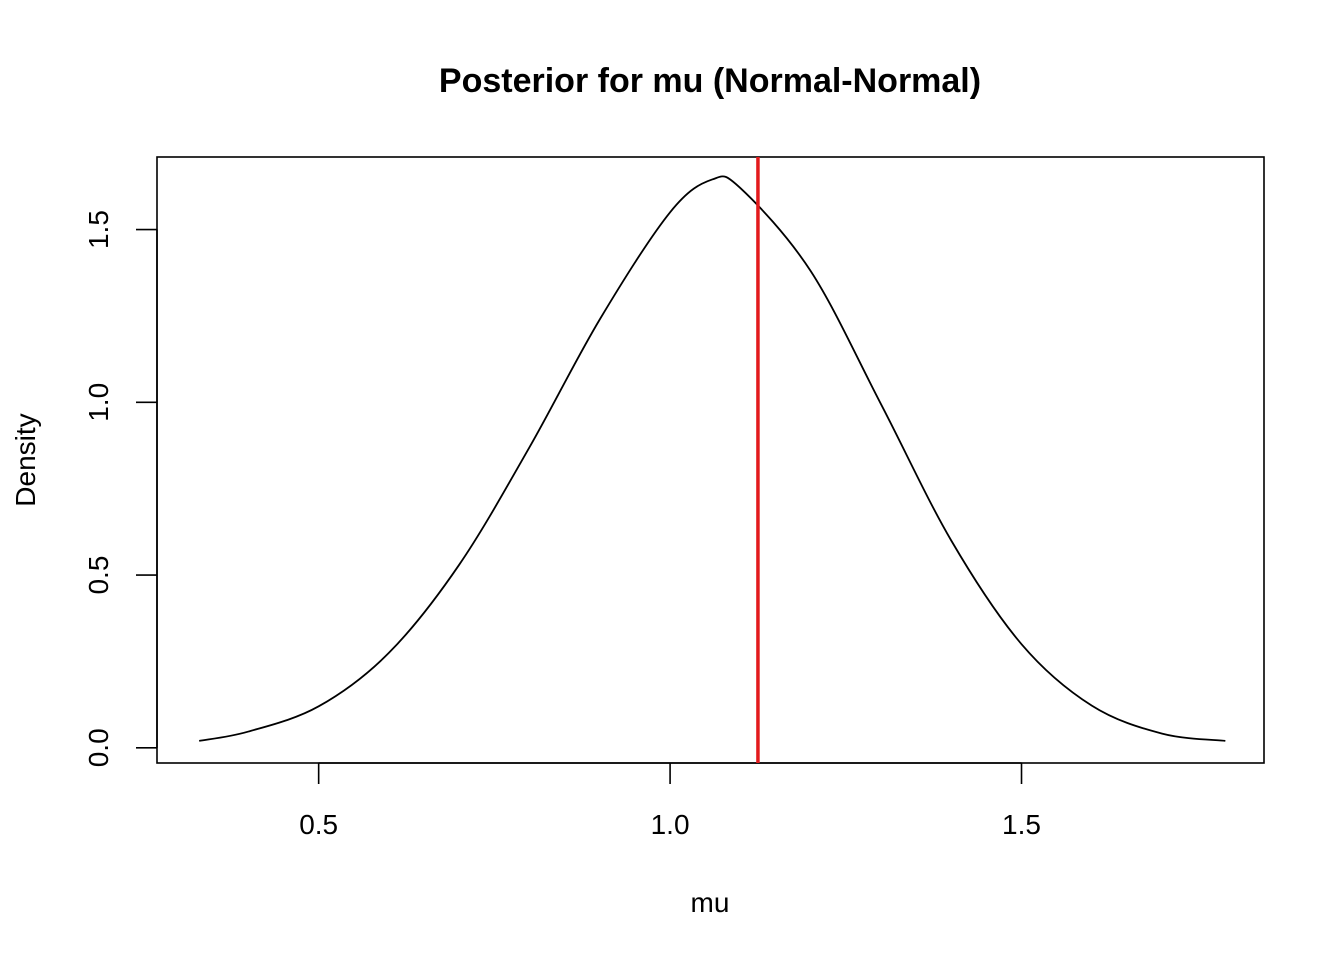  Describe the element at coordinates (98, 402) in the screenshot. I see `y-tick-label: 1.0` at that location.